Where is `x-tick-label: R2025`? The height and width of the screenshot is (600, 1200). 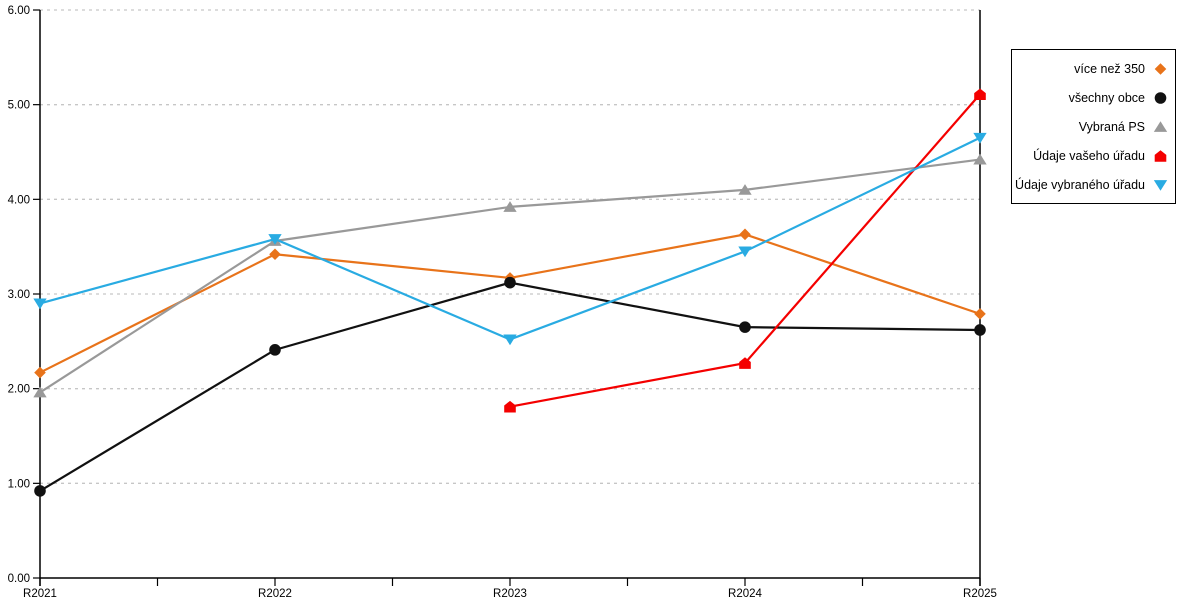 x-tick-label: R2025 is located at coordinates (980, 594).